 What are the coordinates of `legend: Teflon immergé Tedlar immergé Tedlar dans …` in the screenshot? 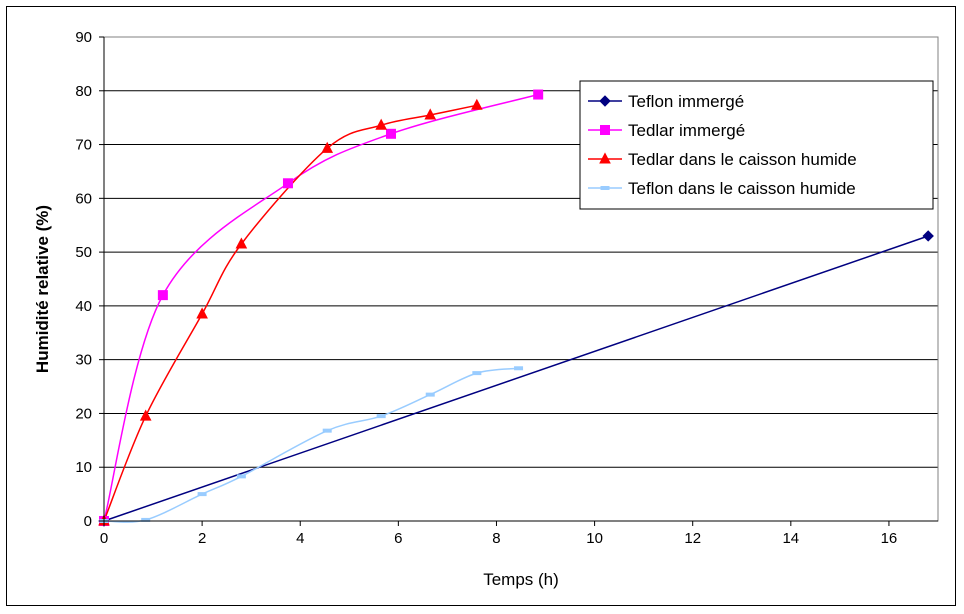 It's located at (756, 145).